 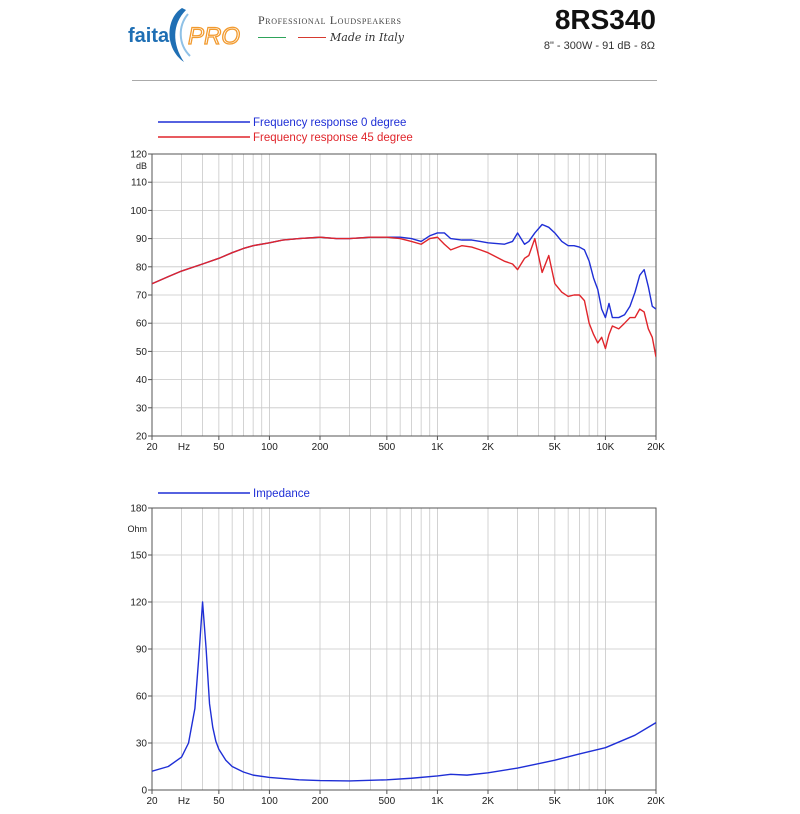 What do you see at coordinates (142, 267) in the screenshot?
I see `chart-0-y-tick-label: 80` at bounding box center [142, 267].